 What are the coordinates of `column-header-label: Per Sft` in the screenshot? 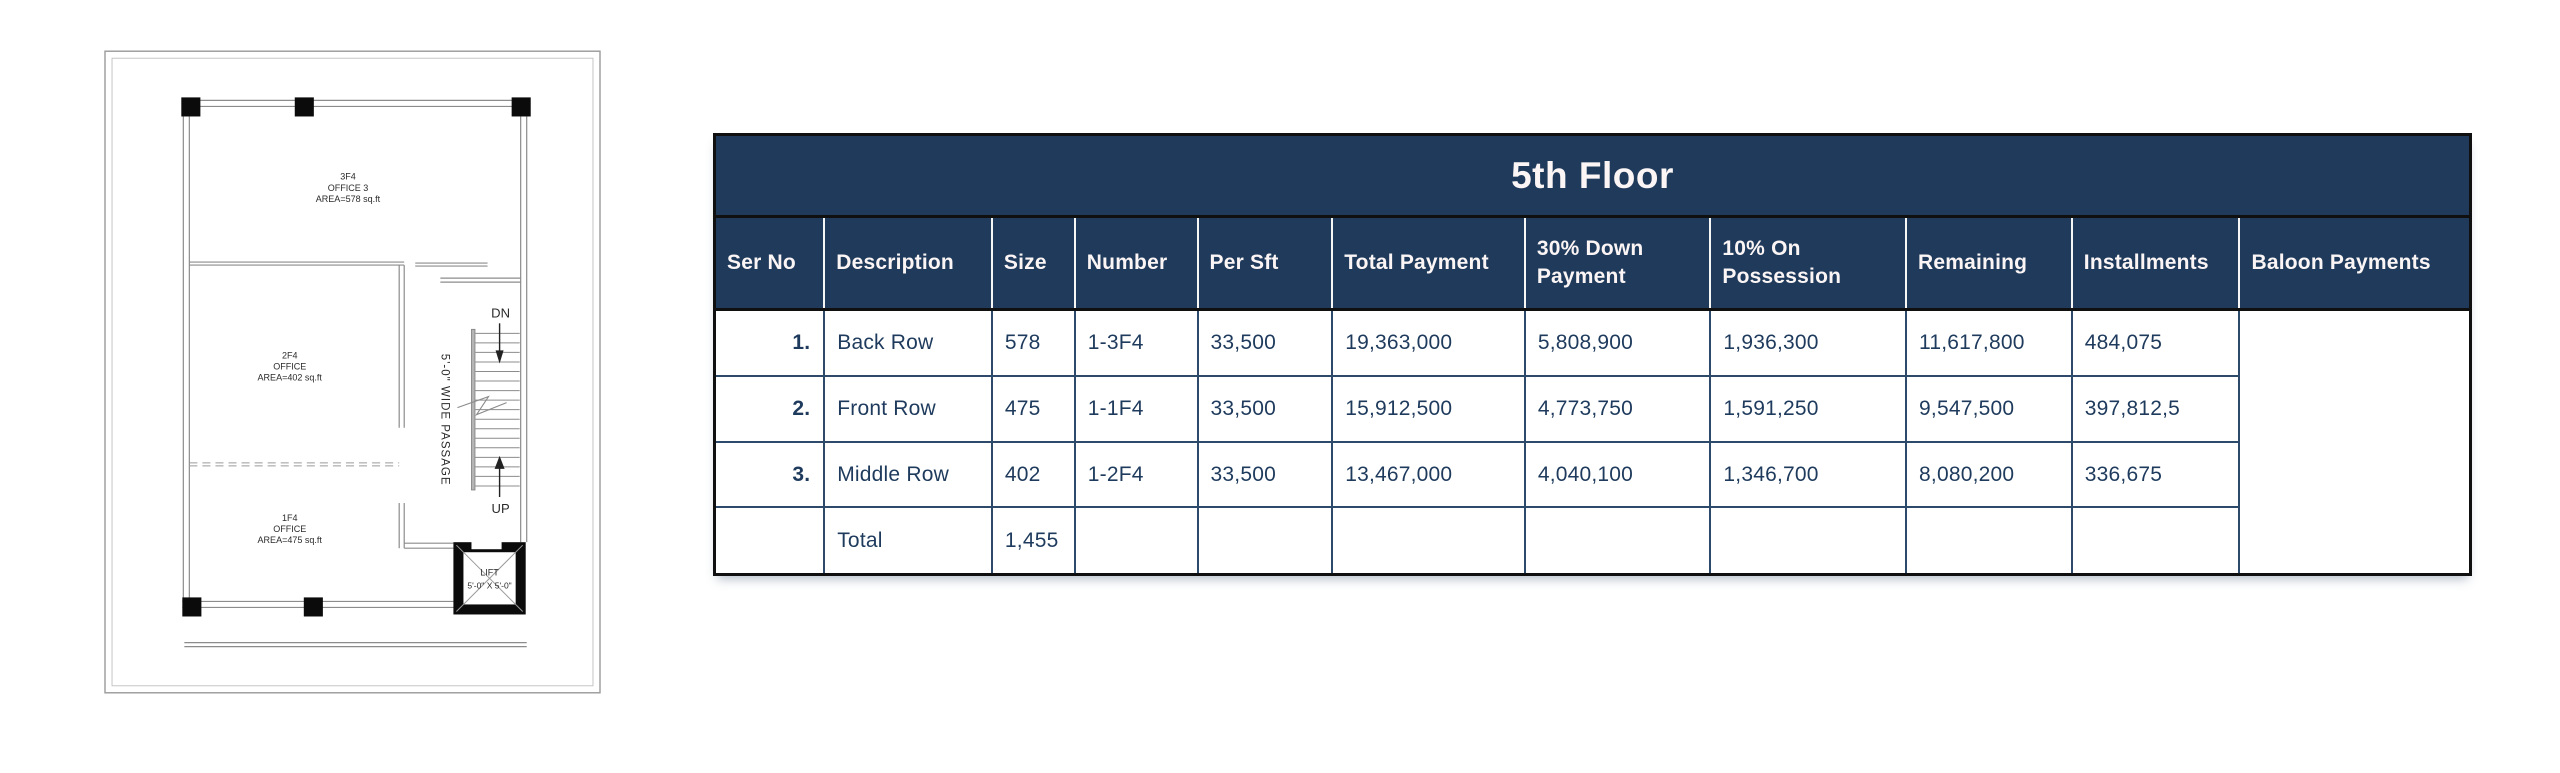 It's located at (1244, 262).